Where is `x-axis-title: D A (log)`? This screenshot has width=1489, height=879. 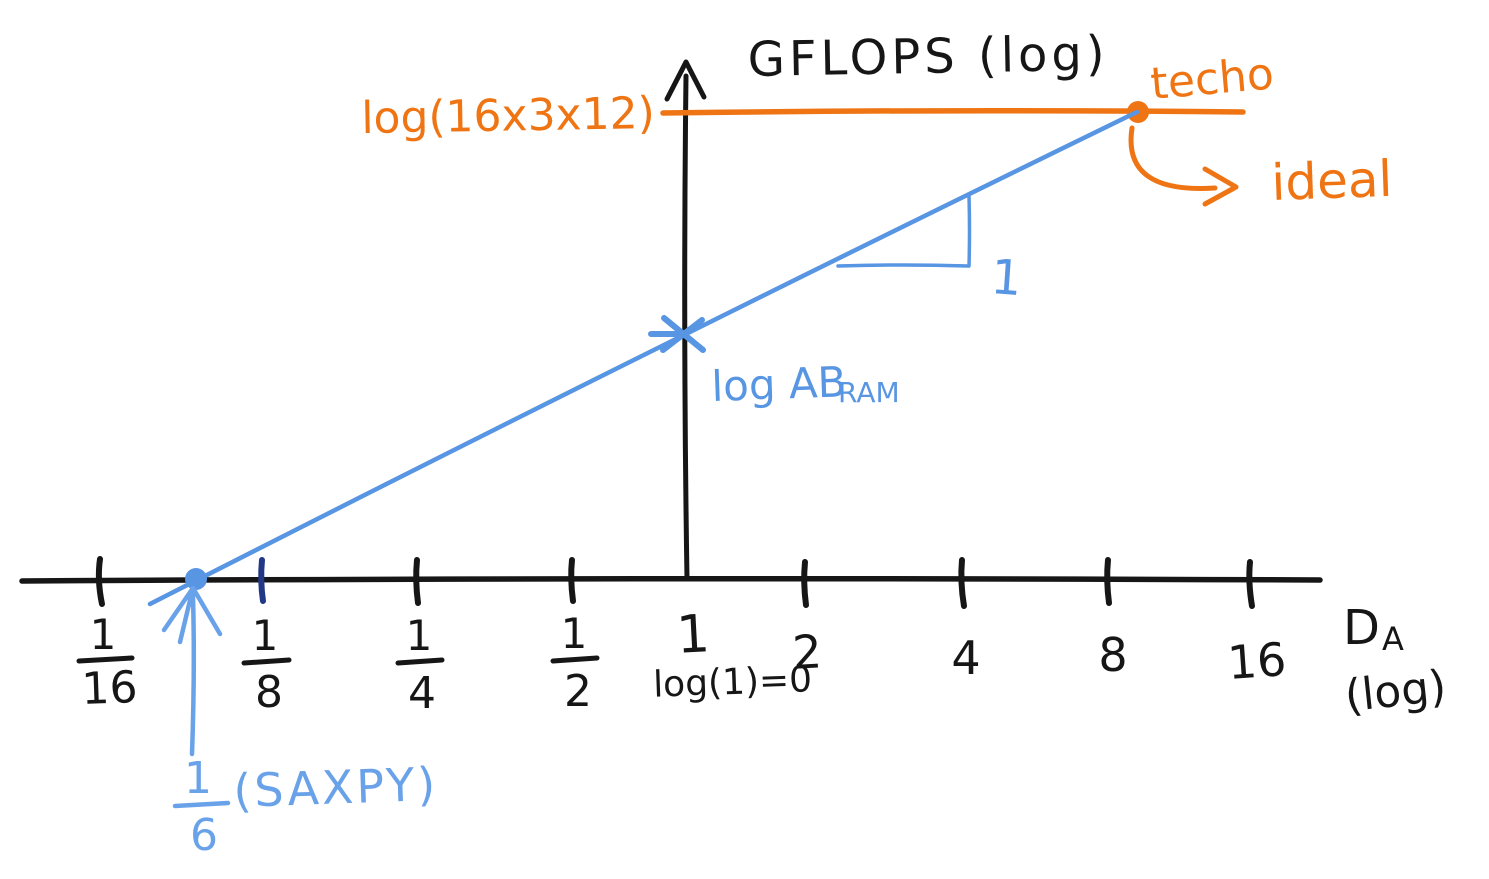 x-axis-title: D A (log) is located at coordinates (1395, 661).